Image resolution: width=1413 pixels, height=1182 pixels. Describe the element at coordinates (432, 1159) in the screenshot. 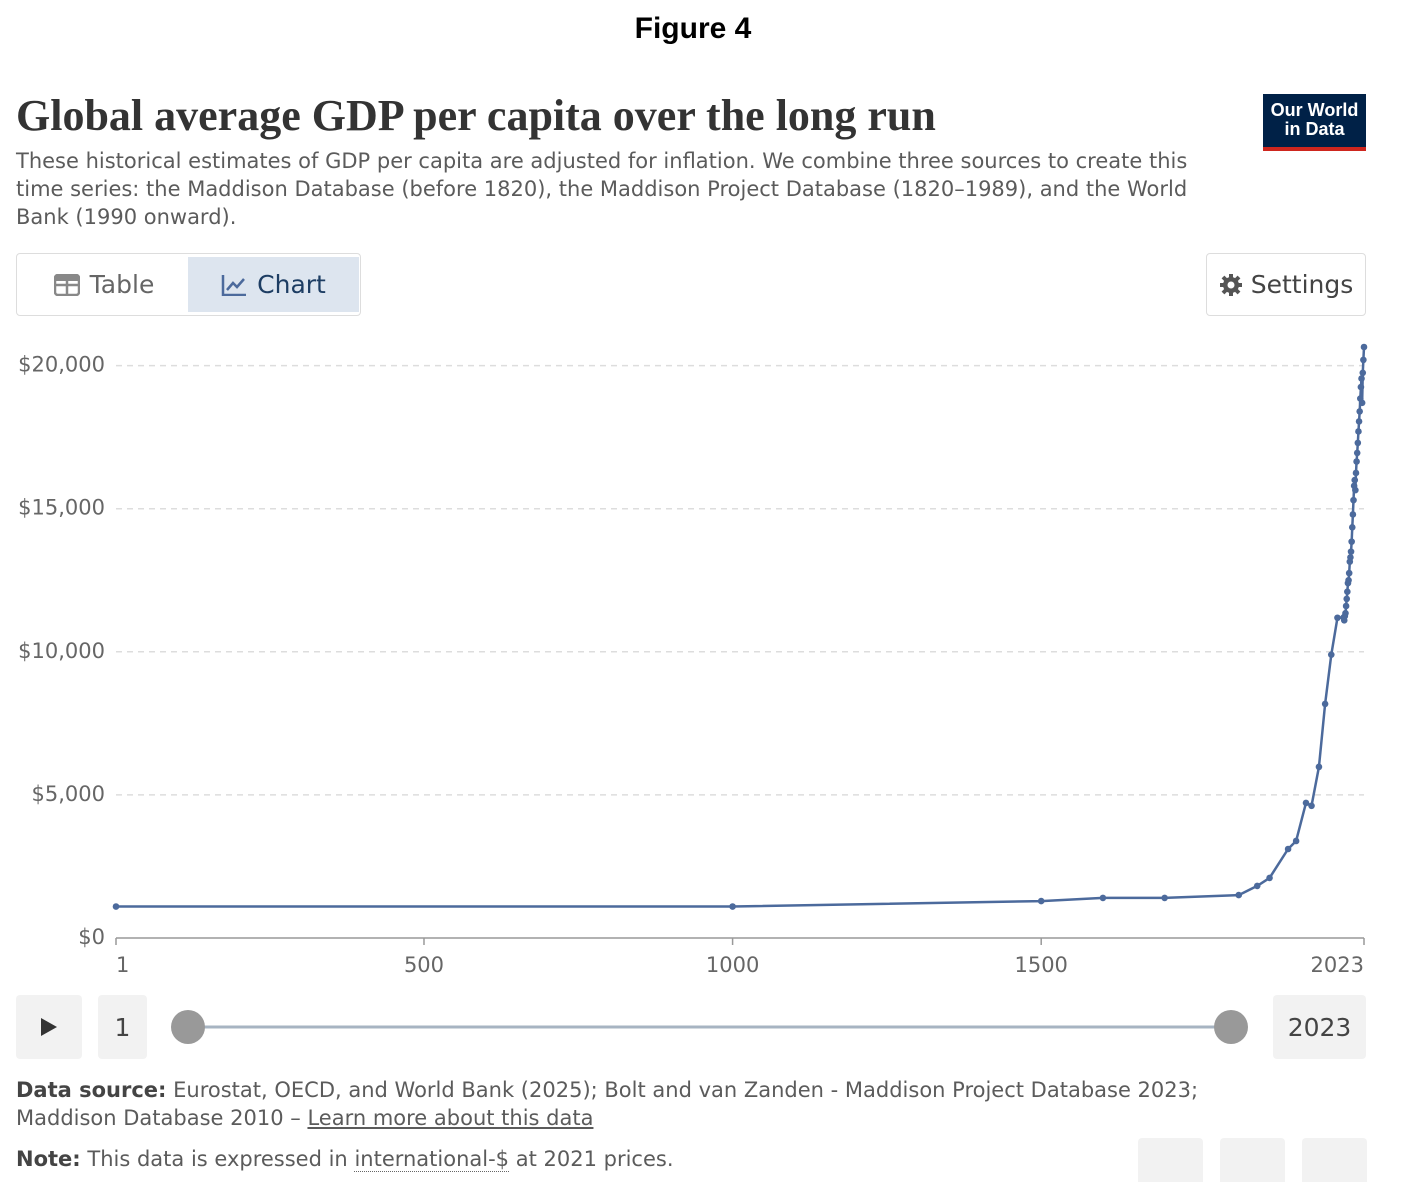

I see `note-link: international-$` at that location.